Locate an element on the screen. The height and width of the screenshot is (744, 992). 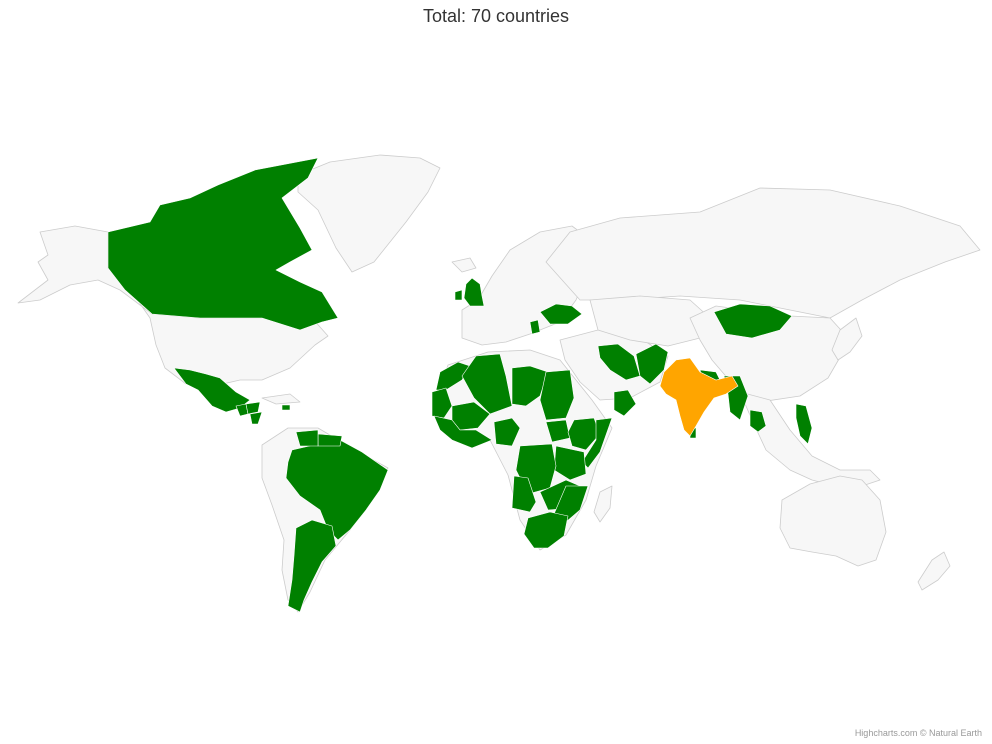
country-morocco is located at coordinates (453, 376).